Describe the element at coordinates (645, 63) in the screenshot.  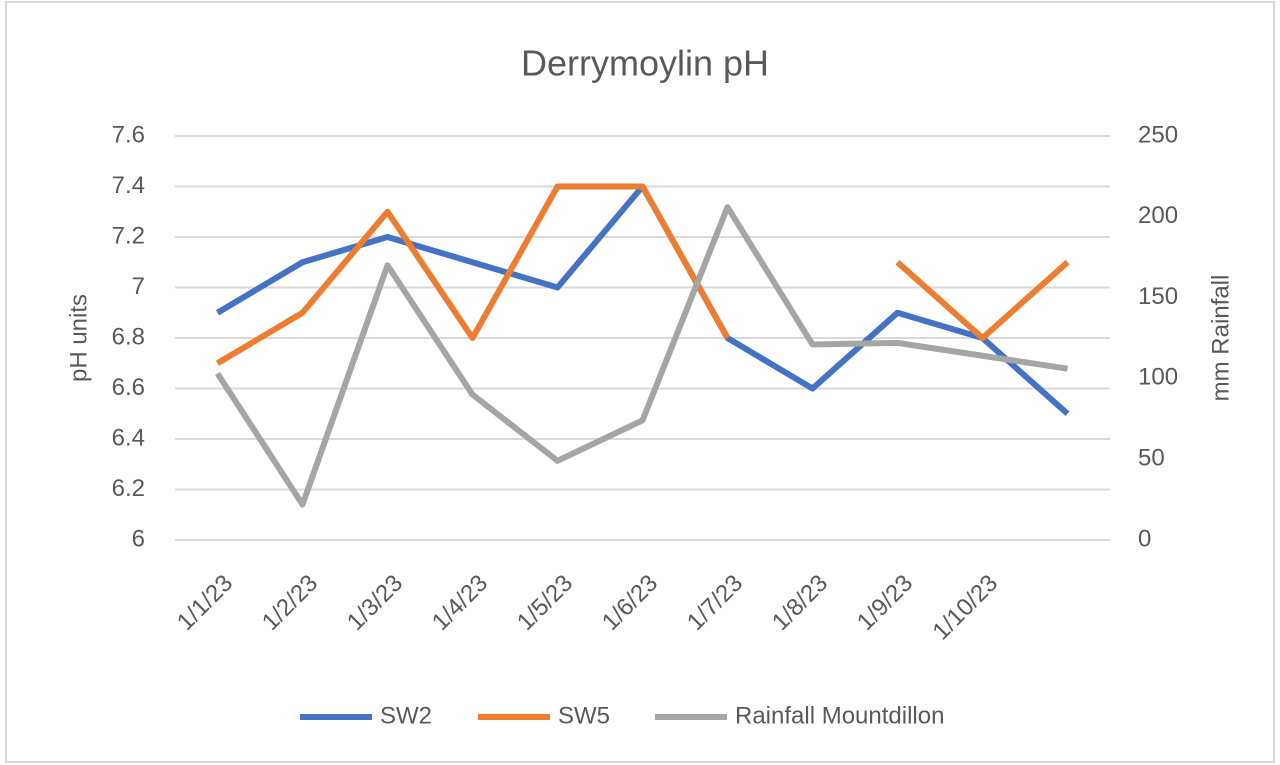
I see `chart-title: Derrymoylin pH` at that location.